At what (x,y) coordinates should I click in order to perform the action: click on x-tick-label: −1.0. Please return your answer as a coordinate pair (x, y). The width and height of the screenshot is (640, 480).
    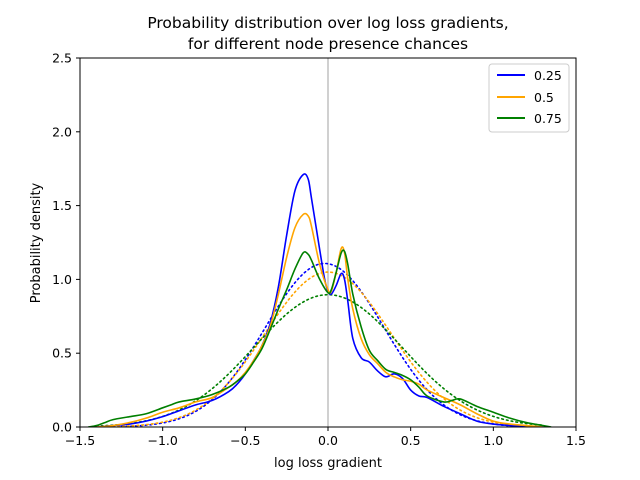
    Looking at the image, I should click on (162, 440).